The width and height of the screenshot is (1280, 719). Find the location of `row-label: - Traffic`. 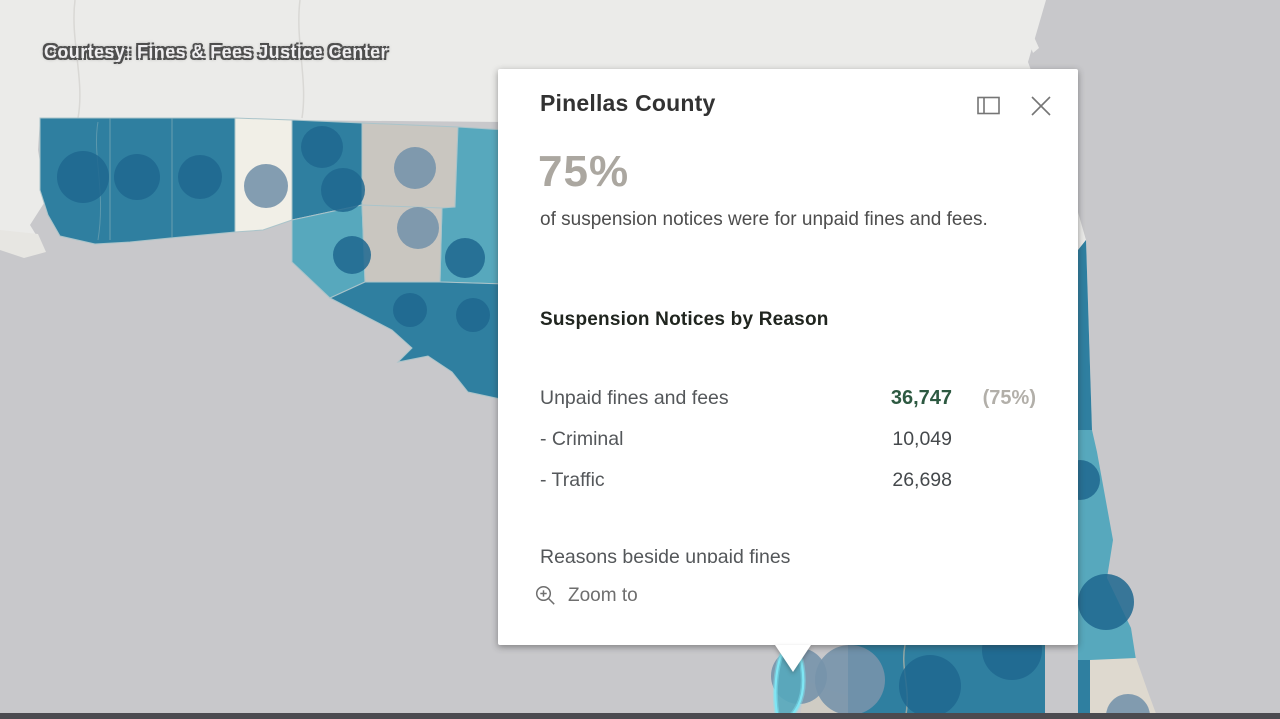

row-label: - Traffic is located at coordinates (572, 480).